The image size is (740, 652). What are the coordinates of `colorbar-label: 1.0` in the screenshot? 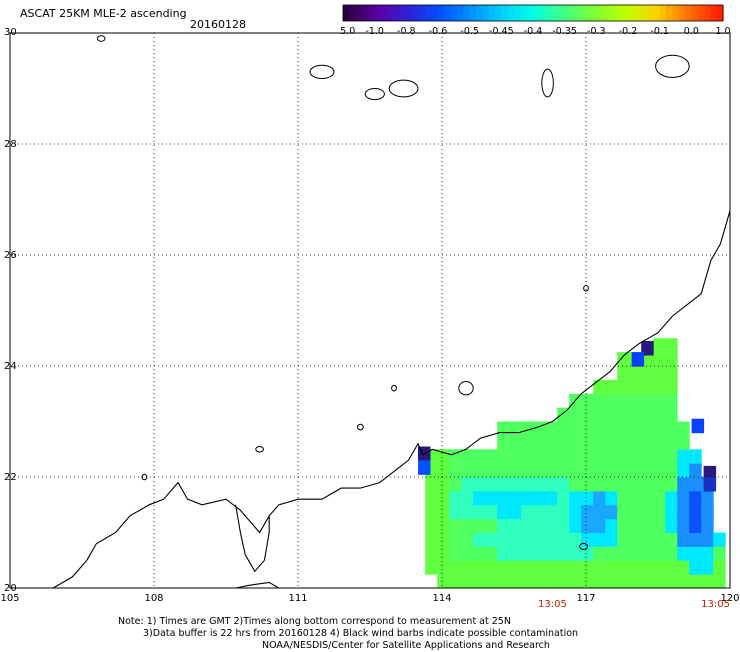 It's located at (722, 31).